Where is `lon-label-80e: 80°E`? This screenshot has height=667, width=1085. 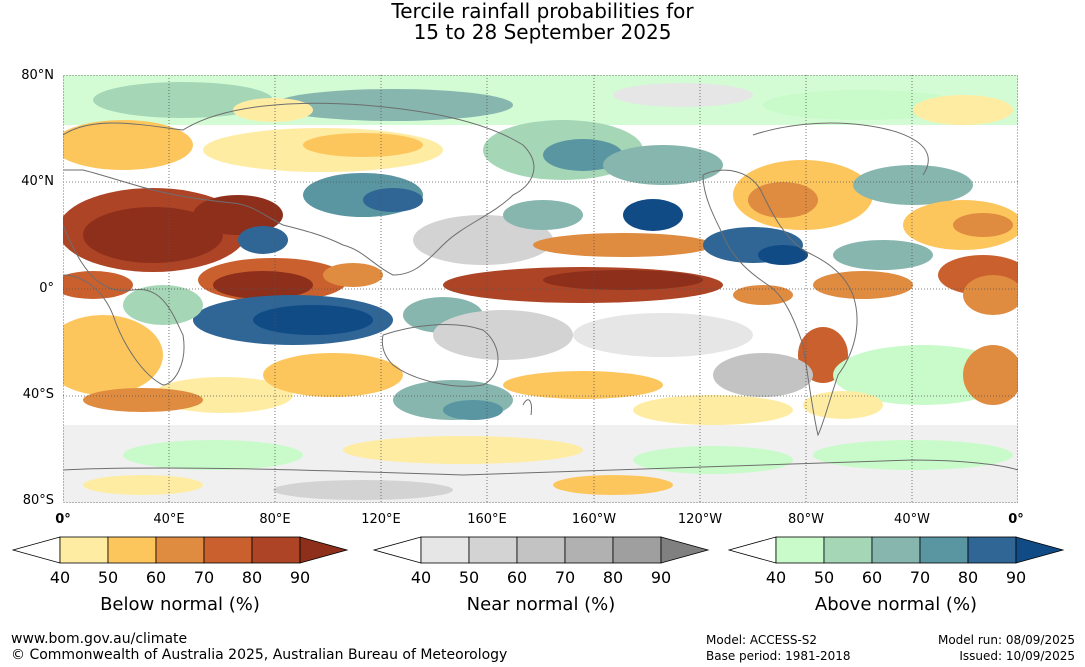 lon-label-80e: 80°E is located at coordinates (275, 519).